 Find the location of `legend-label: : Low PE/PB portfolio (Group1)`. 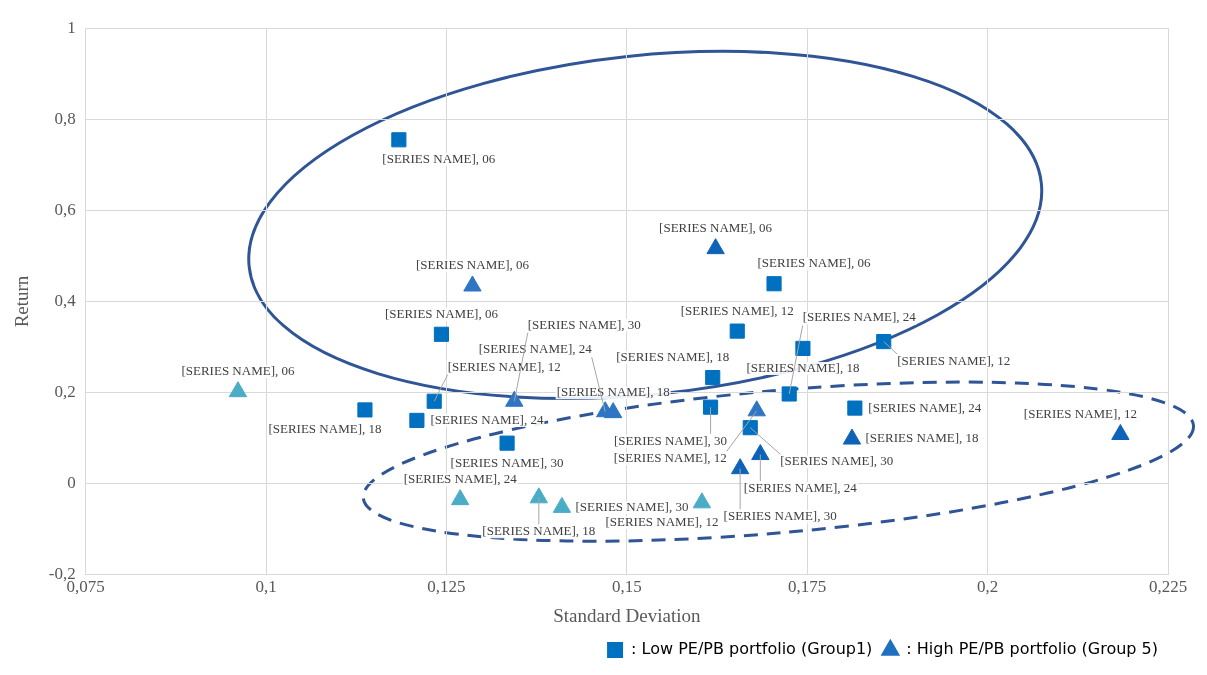

legend-label: : Low PE/PB portfolio (Group1) is located at coordinates (752, 649).